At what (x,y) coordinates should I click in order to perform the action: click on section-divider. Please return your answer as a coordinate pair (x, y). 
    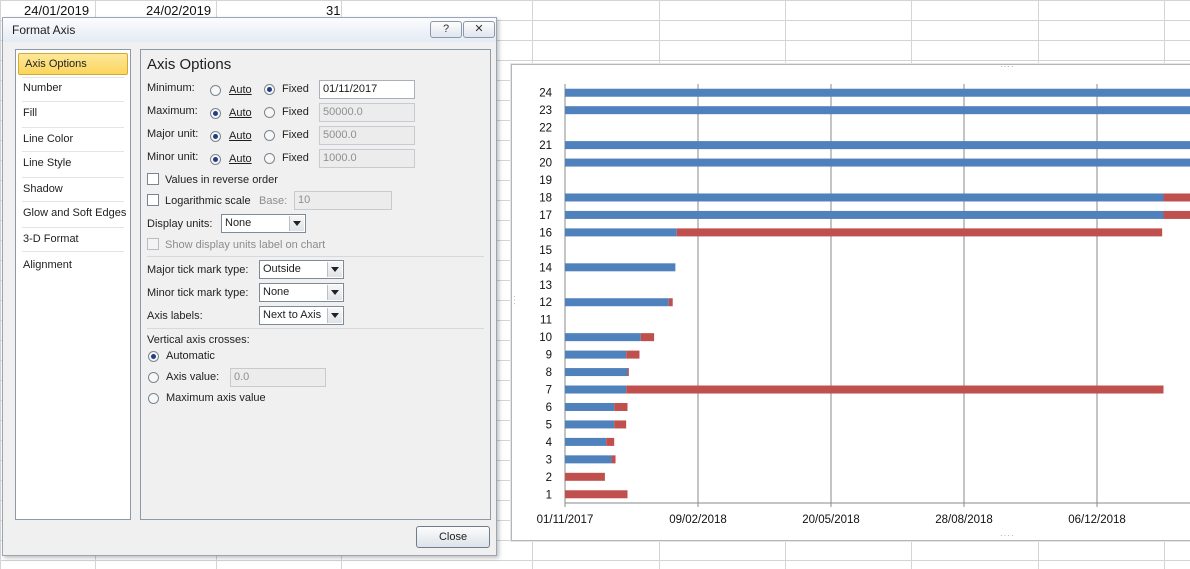
    Looking at the image, I should click on (315, 256).